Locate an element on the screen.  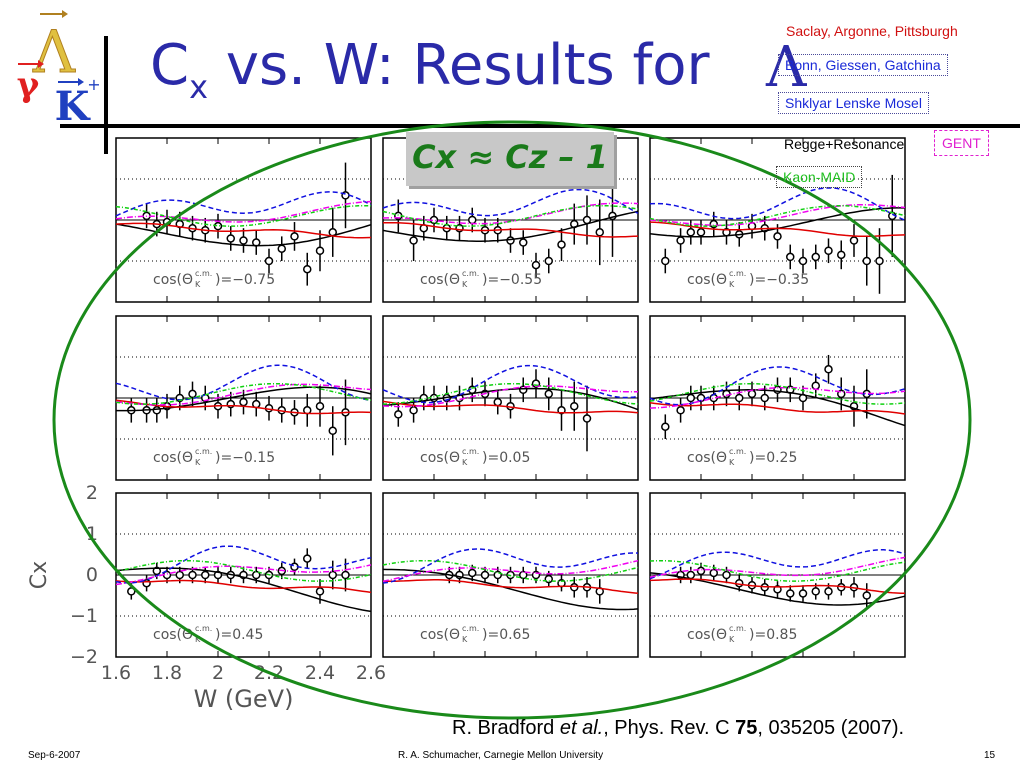
legend-item-kaon-maid: Kaon-MAID is located at coordinates (819, 177).